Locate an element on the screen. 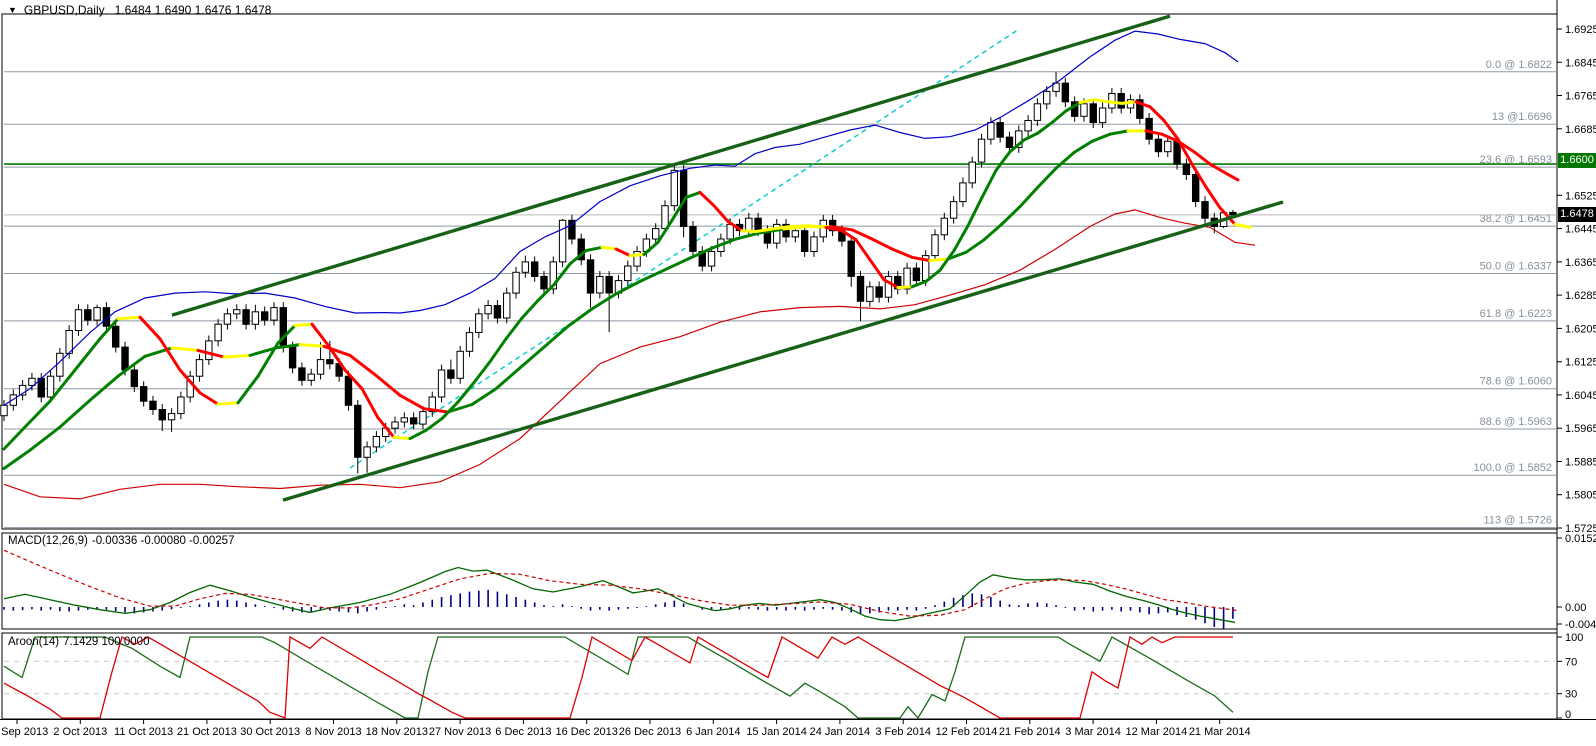 The height and width of the screenshot is (746, 1596). macd-name: MACD(12,26,9) is located at coordinates (48, 541).